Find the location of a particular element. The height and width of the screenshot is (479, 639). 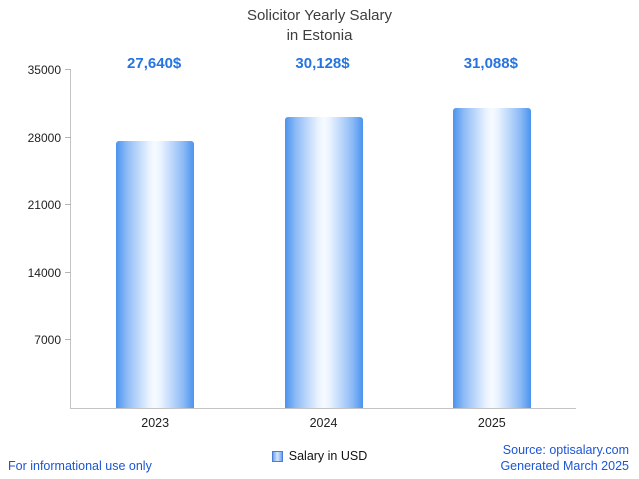

chart-title-line1: Solicitor Yearly Salary is located at coordinates (319, 15).